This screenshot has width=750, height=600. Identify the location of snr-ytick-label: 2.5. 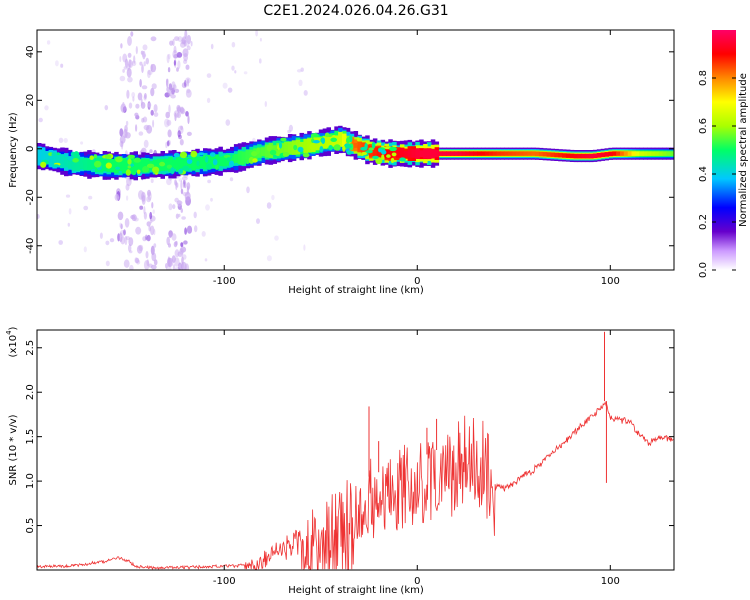
(30, 348).